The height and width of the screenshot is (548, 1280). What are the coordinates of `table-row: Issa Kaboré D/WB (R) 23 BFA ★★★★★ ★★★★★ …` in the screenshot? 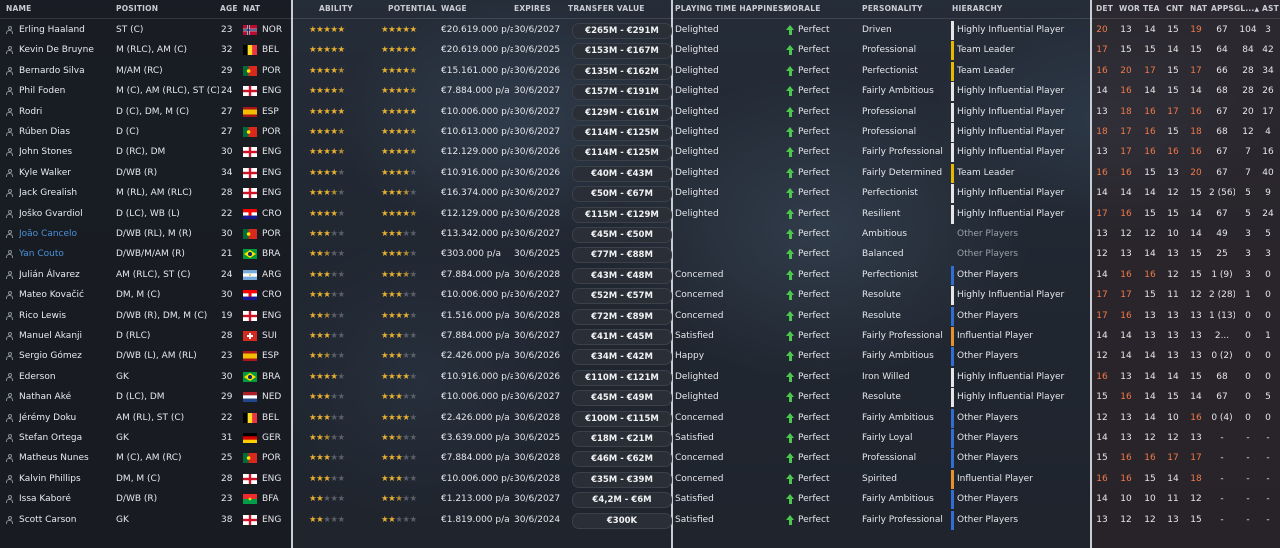 It's located at (640, 499).